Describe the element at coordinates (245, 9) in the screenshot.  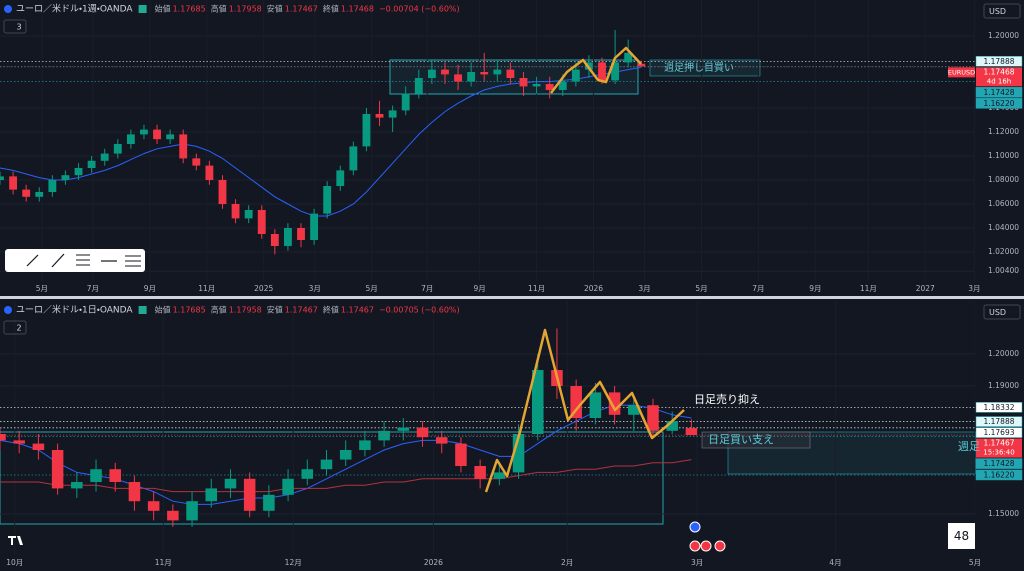
I see `stat-value: 1.17958` at that location.